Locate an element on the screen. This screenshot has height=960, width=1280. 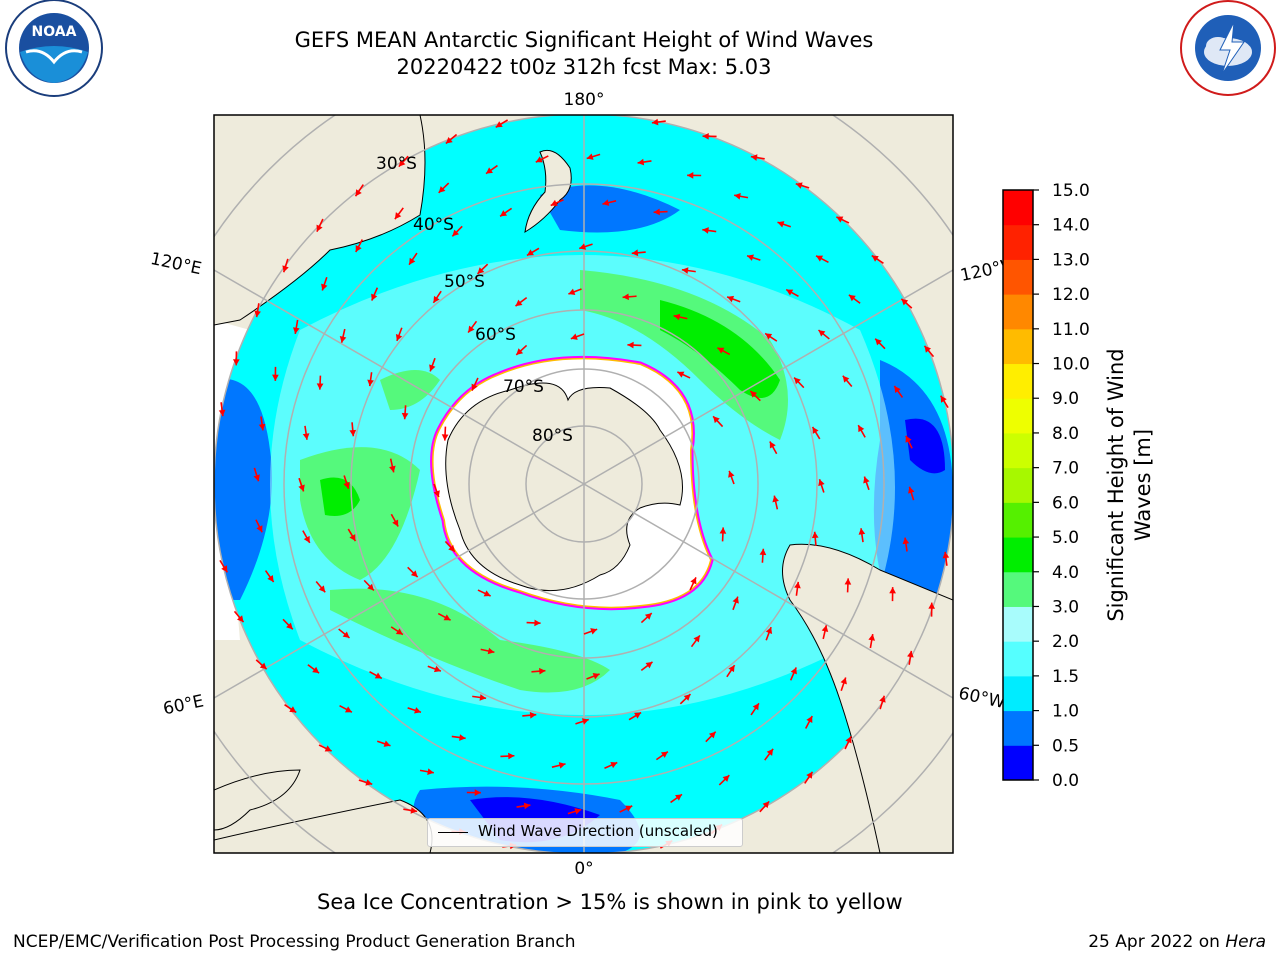
lat-label-70s: 70°S is located at coordinates (523, 387).